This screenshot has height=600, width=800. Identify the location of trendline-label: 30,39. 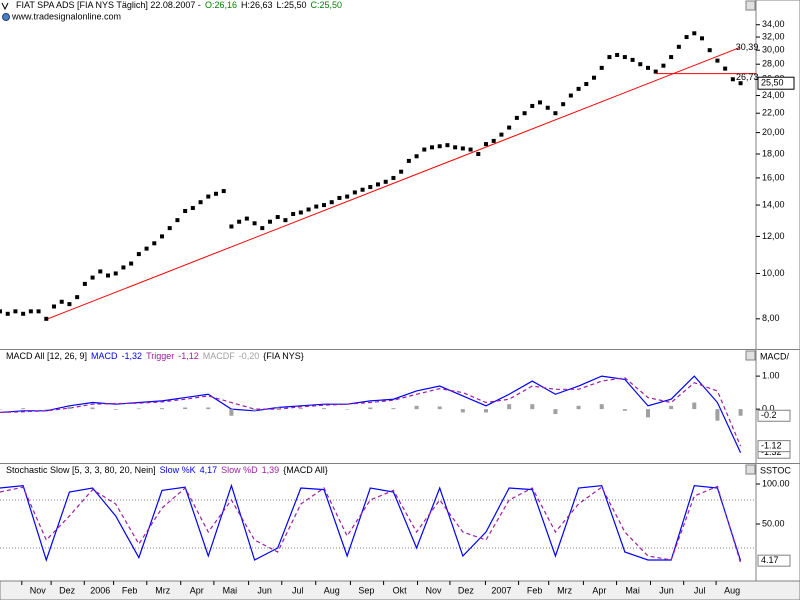
(747, 47).